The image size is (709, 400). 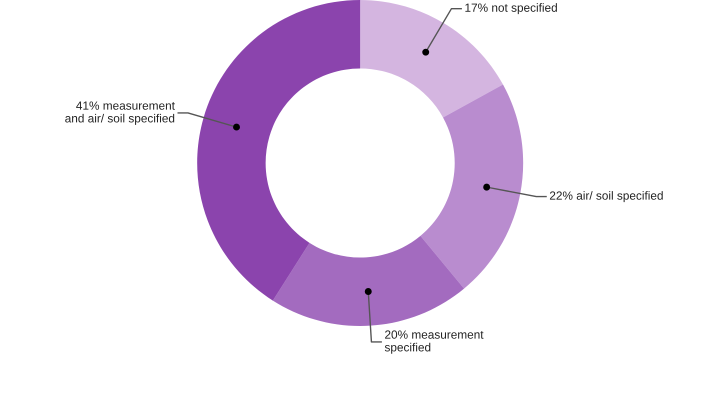 What do you see at coordinates (606, 196) in the screenshot?
I see `slice-label: 22% air/ soil specified` at bounding box center [606, 196].